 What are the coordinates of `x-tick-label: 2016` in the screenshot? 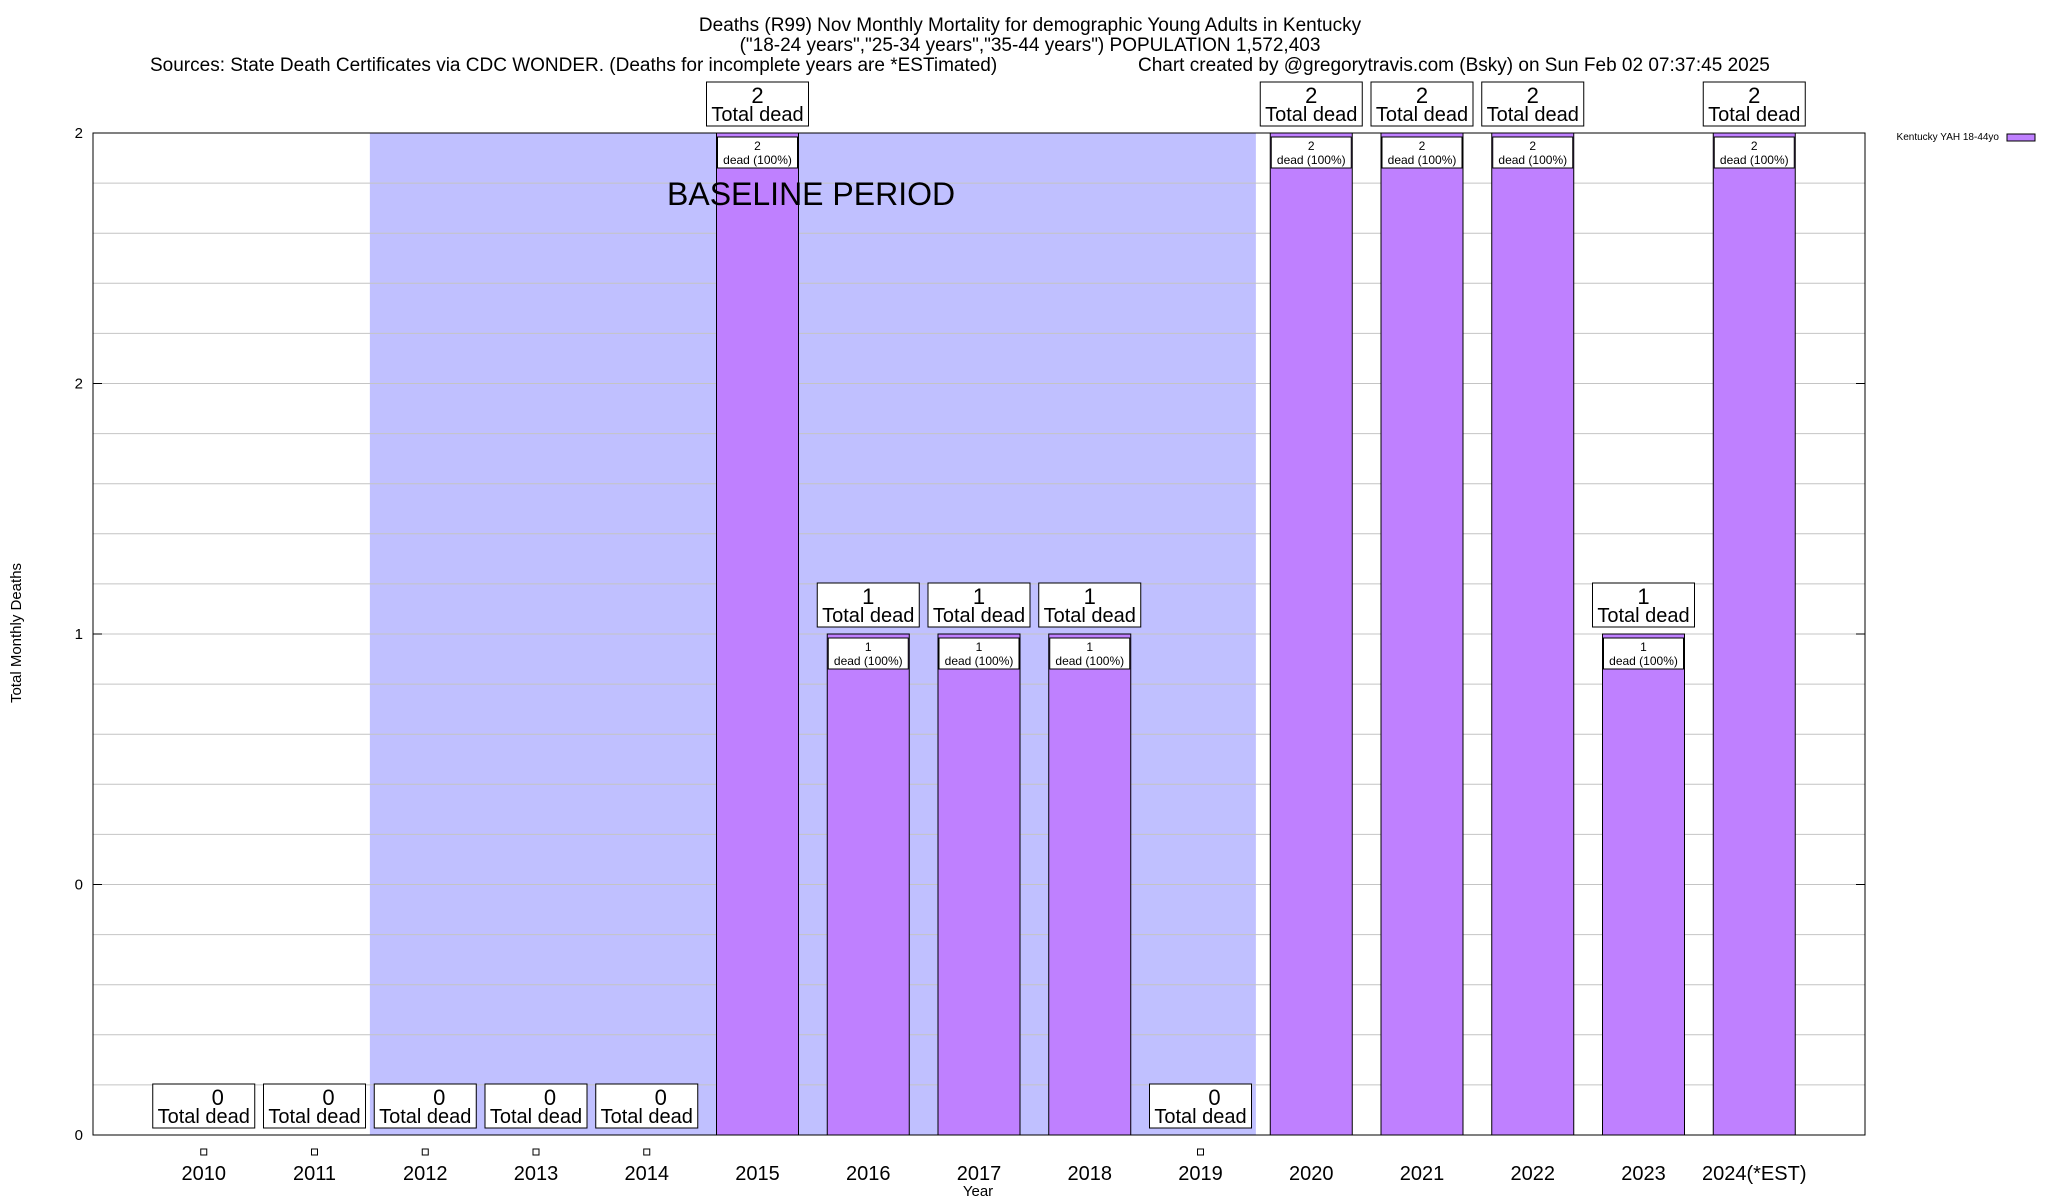 It's located at (868, 1174).